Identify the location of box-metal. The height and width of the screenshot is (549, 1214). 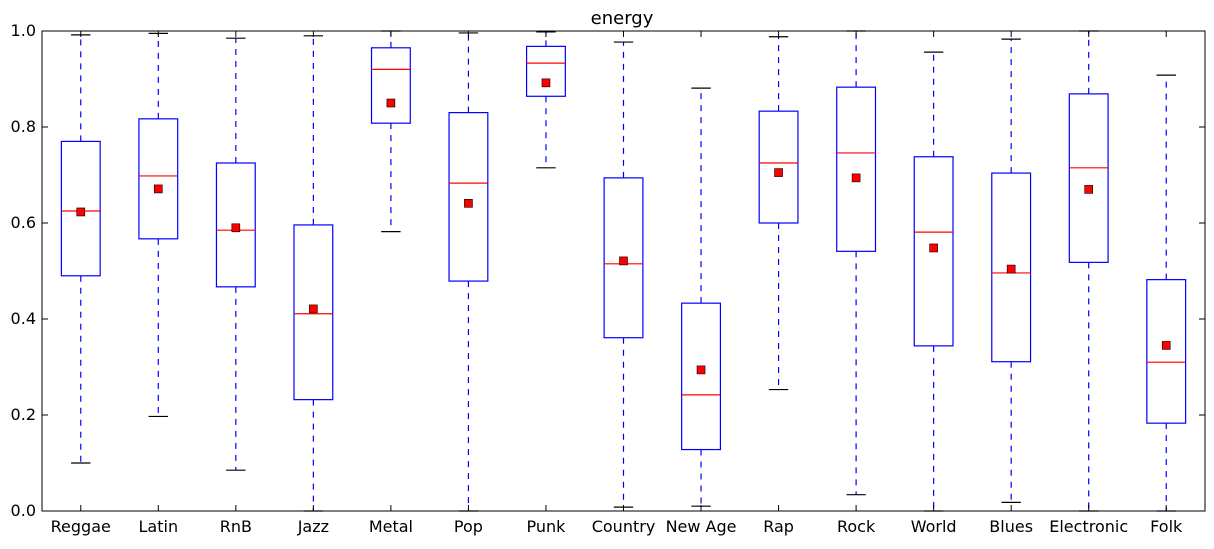
(390, 131).